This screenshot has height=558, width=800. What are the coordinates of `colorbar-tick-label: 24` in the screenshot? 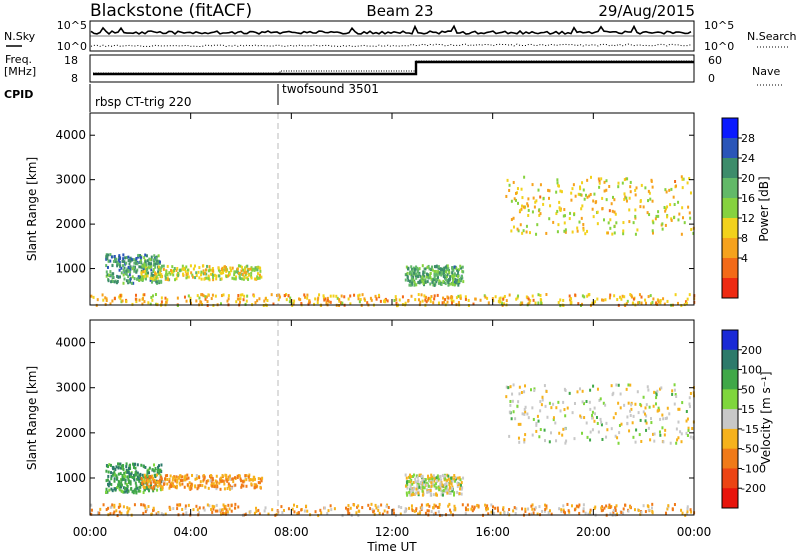 It's located at (748, 158).